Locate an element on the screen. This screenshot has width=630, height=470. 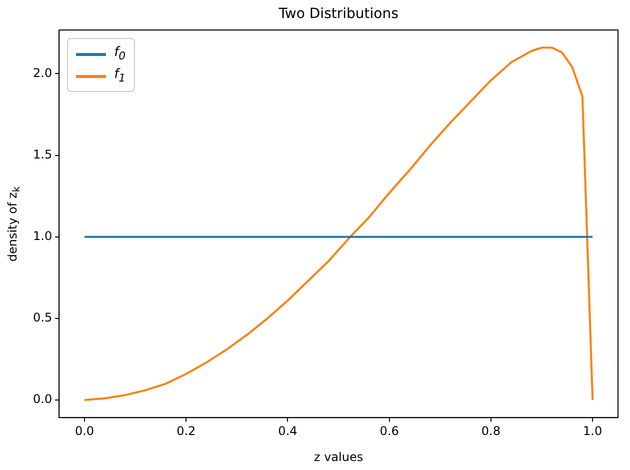
x-tick-label: 1.0 is located at coordinates (592, 431).